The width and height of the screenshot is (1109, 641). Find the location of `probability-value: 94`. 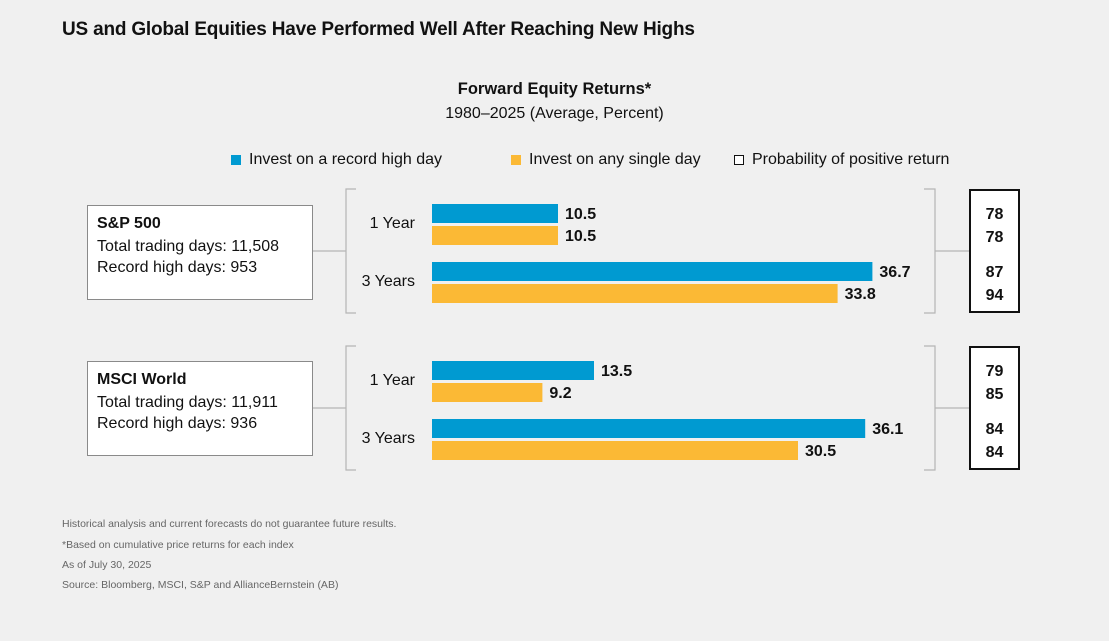

probability-value: 94 is located at coordinates (994, 295).